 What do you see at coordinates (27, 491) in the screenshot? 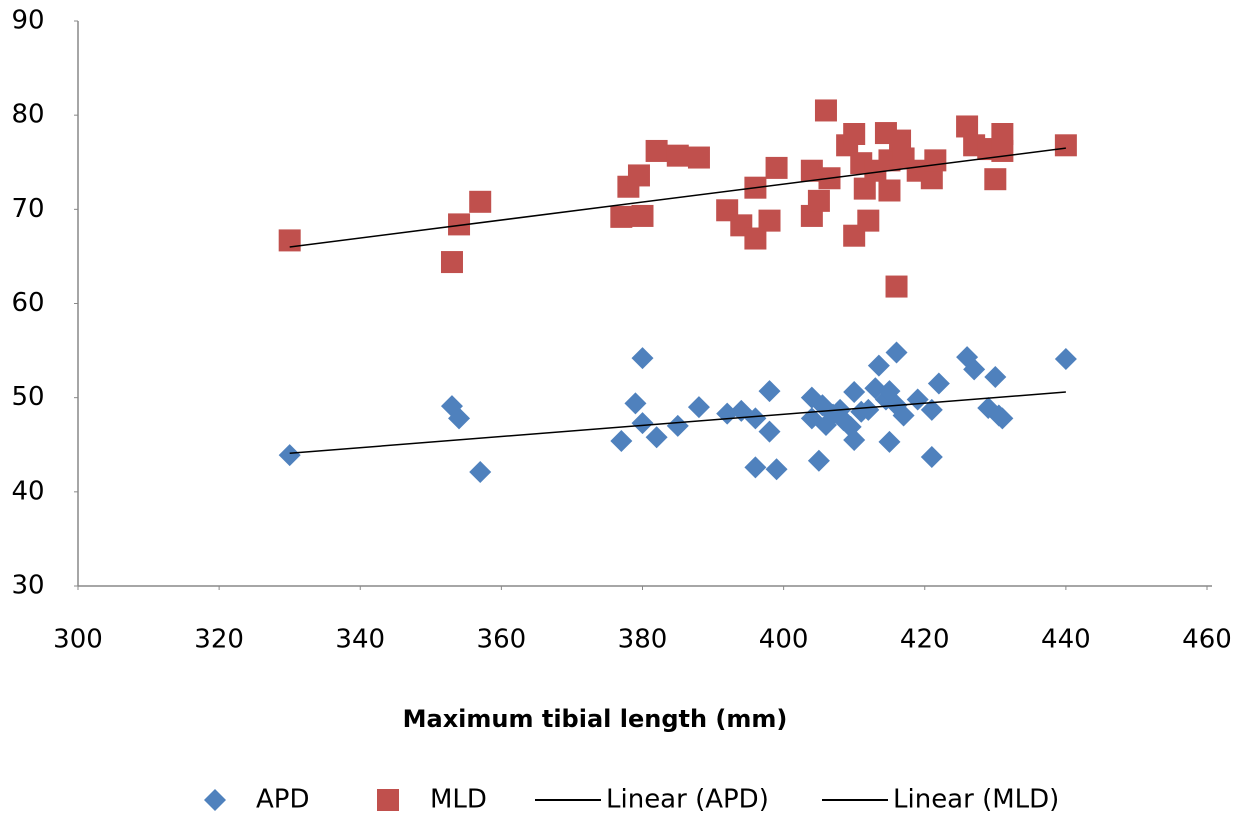
I see `y-tick-label: 40` at bounding box center [27, 491].